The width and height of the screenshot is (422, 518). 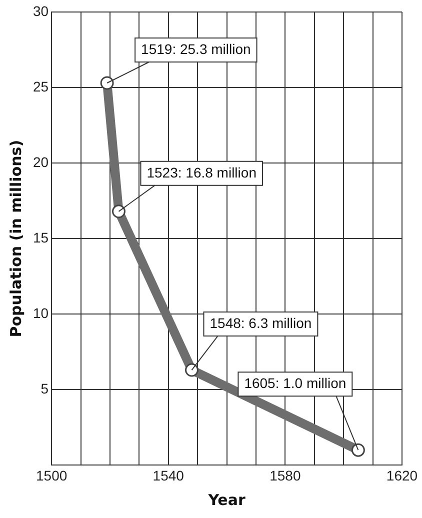 I want to click on x-axis-title: Year, so click(x=226, y=499).